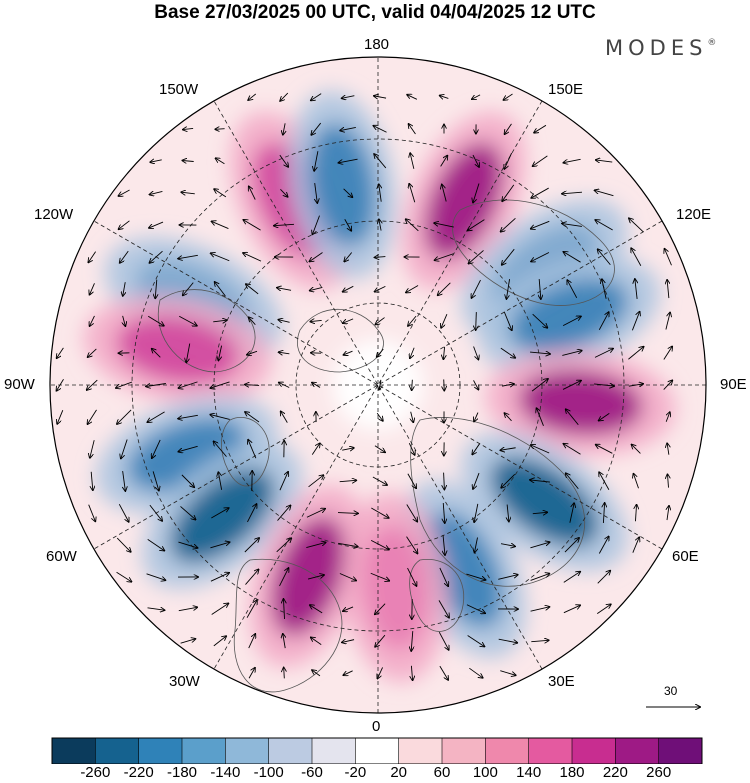 The width and height of the screenshot is (750, 783). What do you see at coordinates (312, 772) in the screenshot?
I see `colorbar-tick-label: -60` at bounding box center [312, 772].